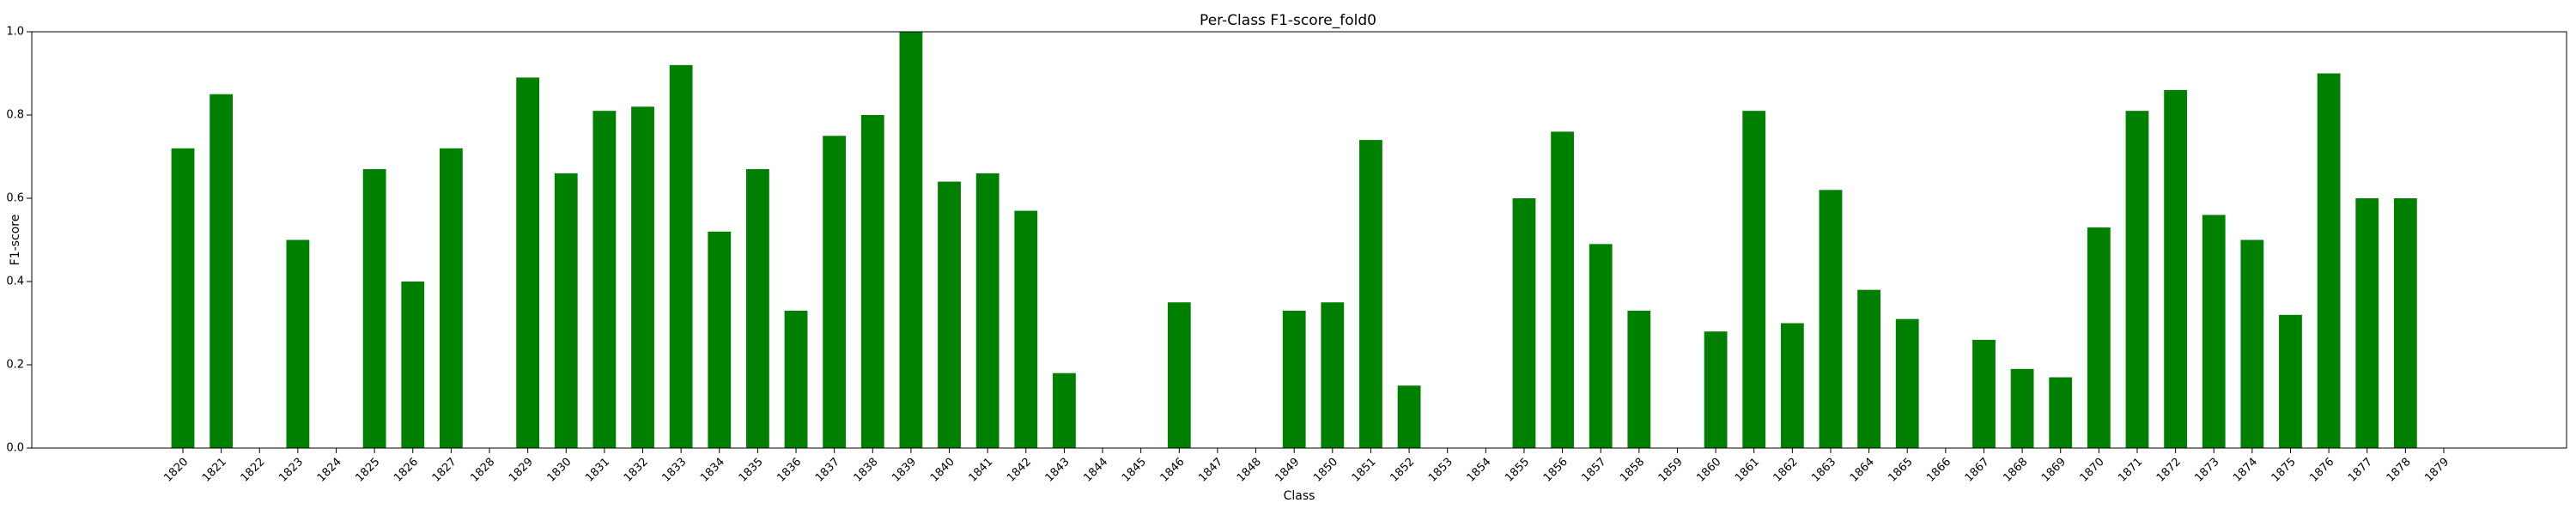 This screenshot has height=515, width=2576. What do you see at coordinates (1096, 470) in the screenshot?
I see `x-tick-label-1844: 1844` at bounding box center [1096, 470].